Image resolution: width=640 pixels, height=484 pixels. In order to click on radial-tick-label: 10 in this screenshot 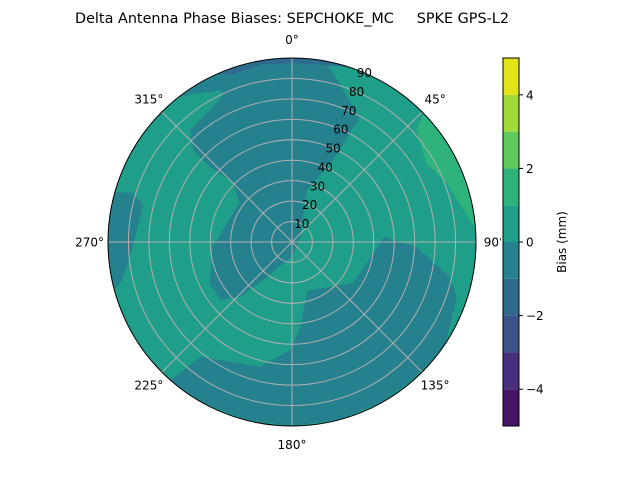, I will do `click(301, 224)`.